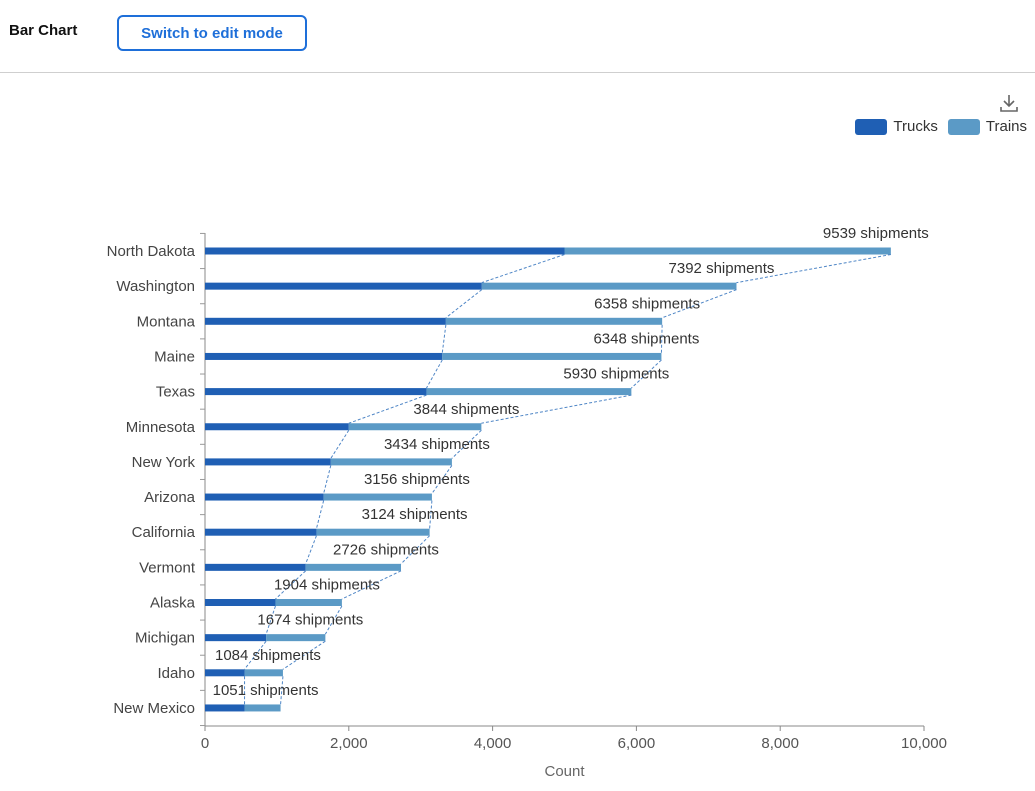  Describe the element at coordinates (1009, 103) in the screenshot. I see `download-icon` at that location.